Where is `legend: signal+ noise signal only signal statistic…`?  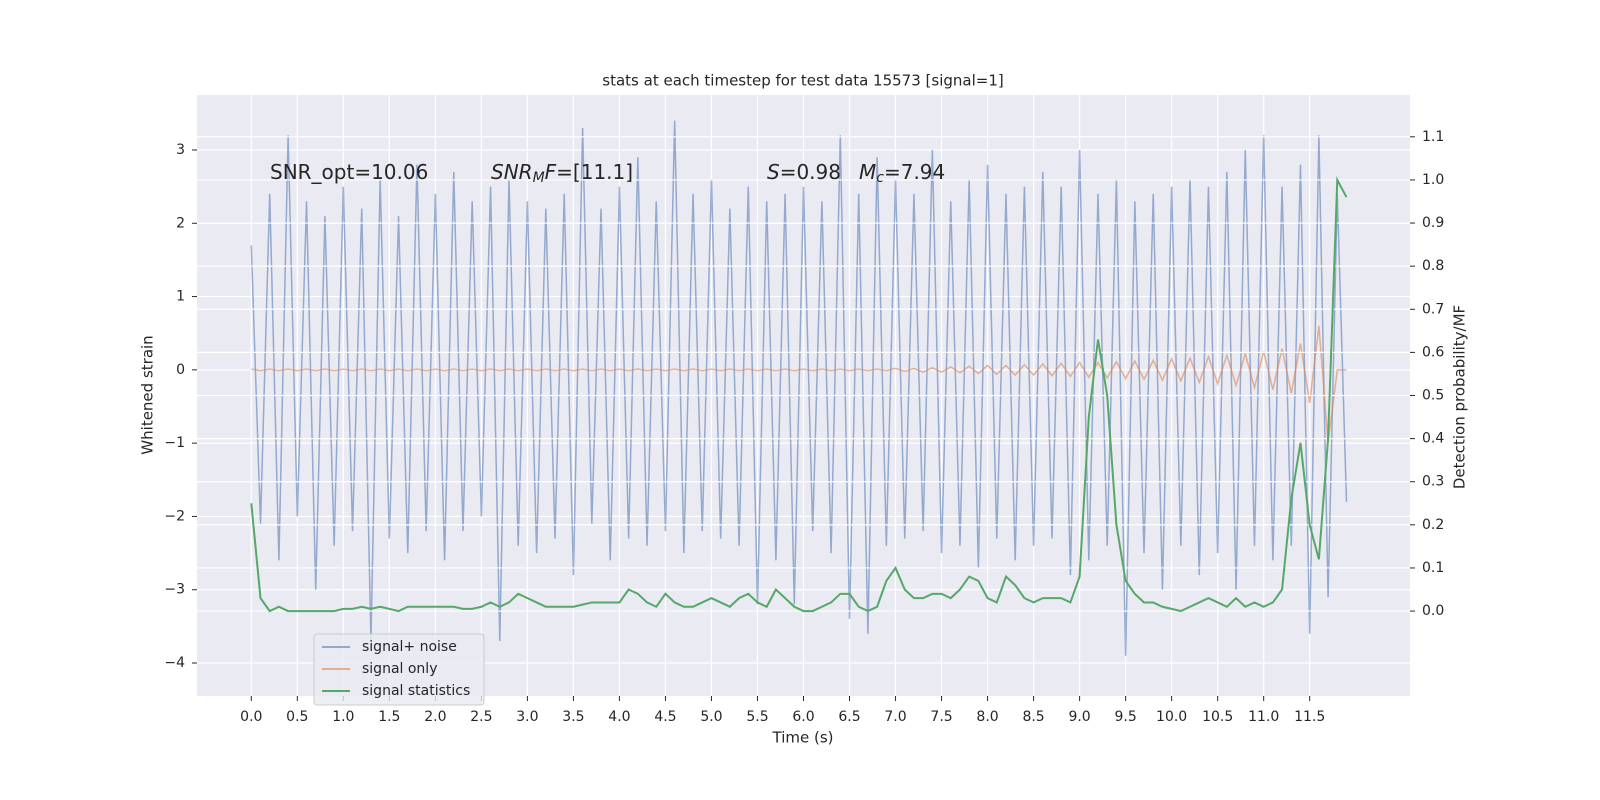
legend: signal+ noise signal only signal statistic… is located at coordinates (399, 669).